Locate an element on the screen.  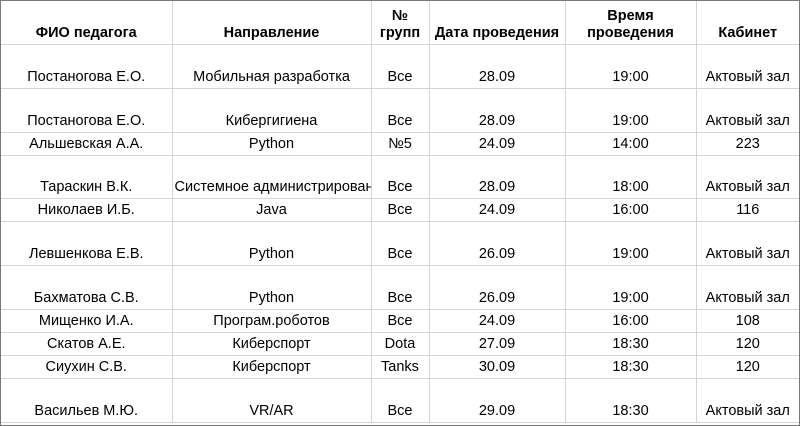
header-date: Дата проведения is located at coordinates (497, 23).